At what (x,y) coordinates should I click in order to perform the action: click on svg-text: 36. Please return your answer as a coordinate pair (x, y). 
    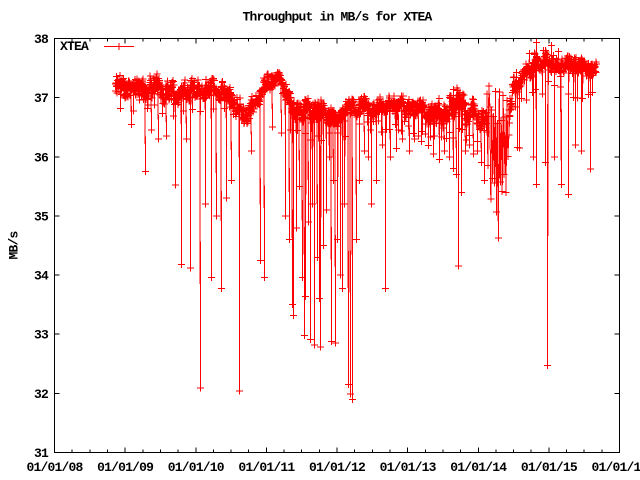
    Looking at the image, I should click on (41, 157).